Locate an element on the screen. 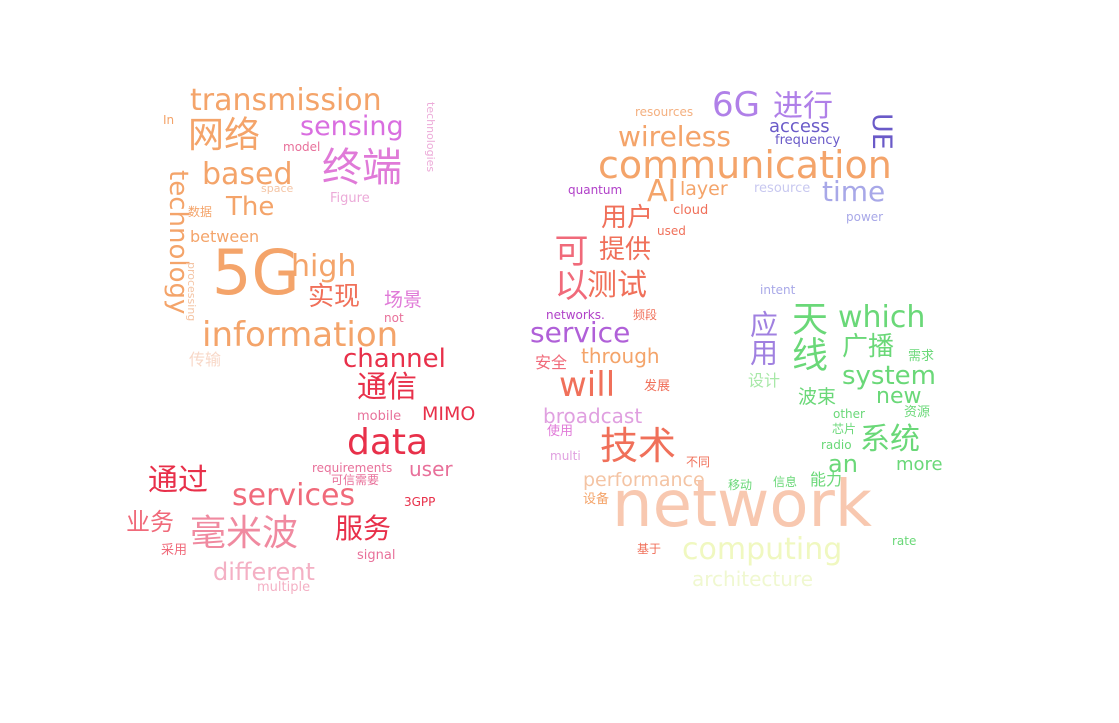 The height and width of the screenshot is (723, 1119). cloud-word: 进行 is located at coordinates (803, 106).